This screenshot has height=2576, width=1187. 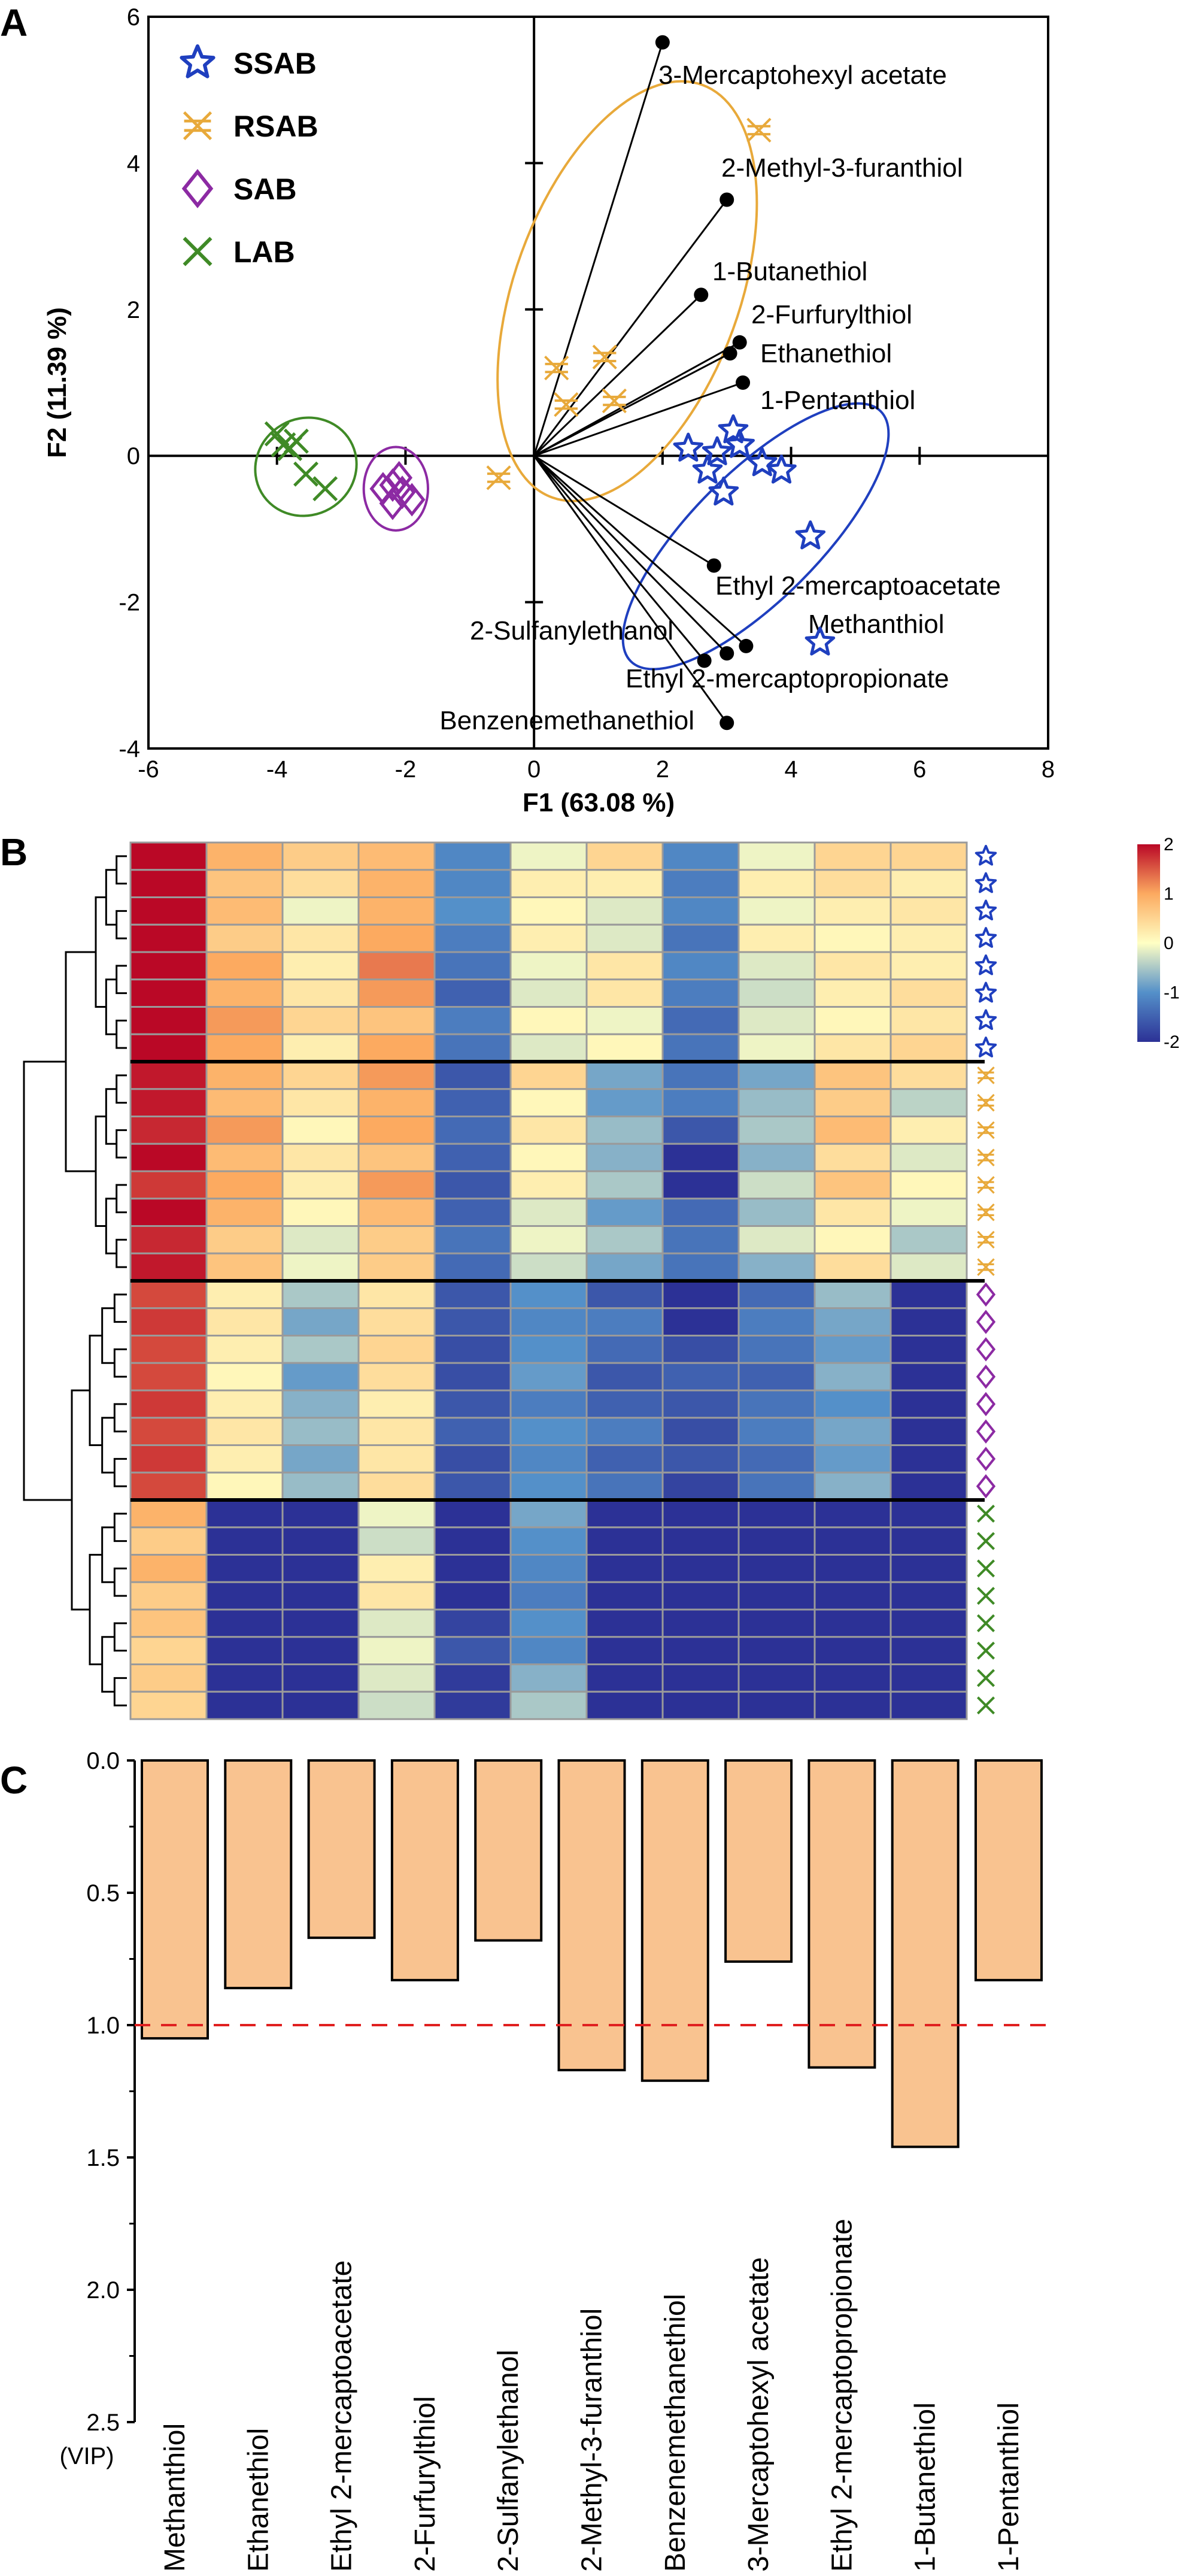 What do you see at coordinates (305, 474) in the screenshot?
I see `point-lab` at bounding box center [305, 474].